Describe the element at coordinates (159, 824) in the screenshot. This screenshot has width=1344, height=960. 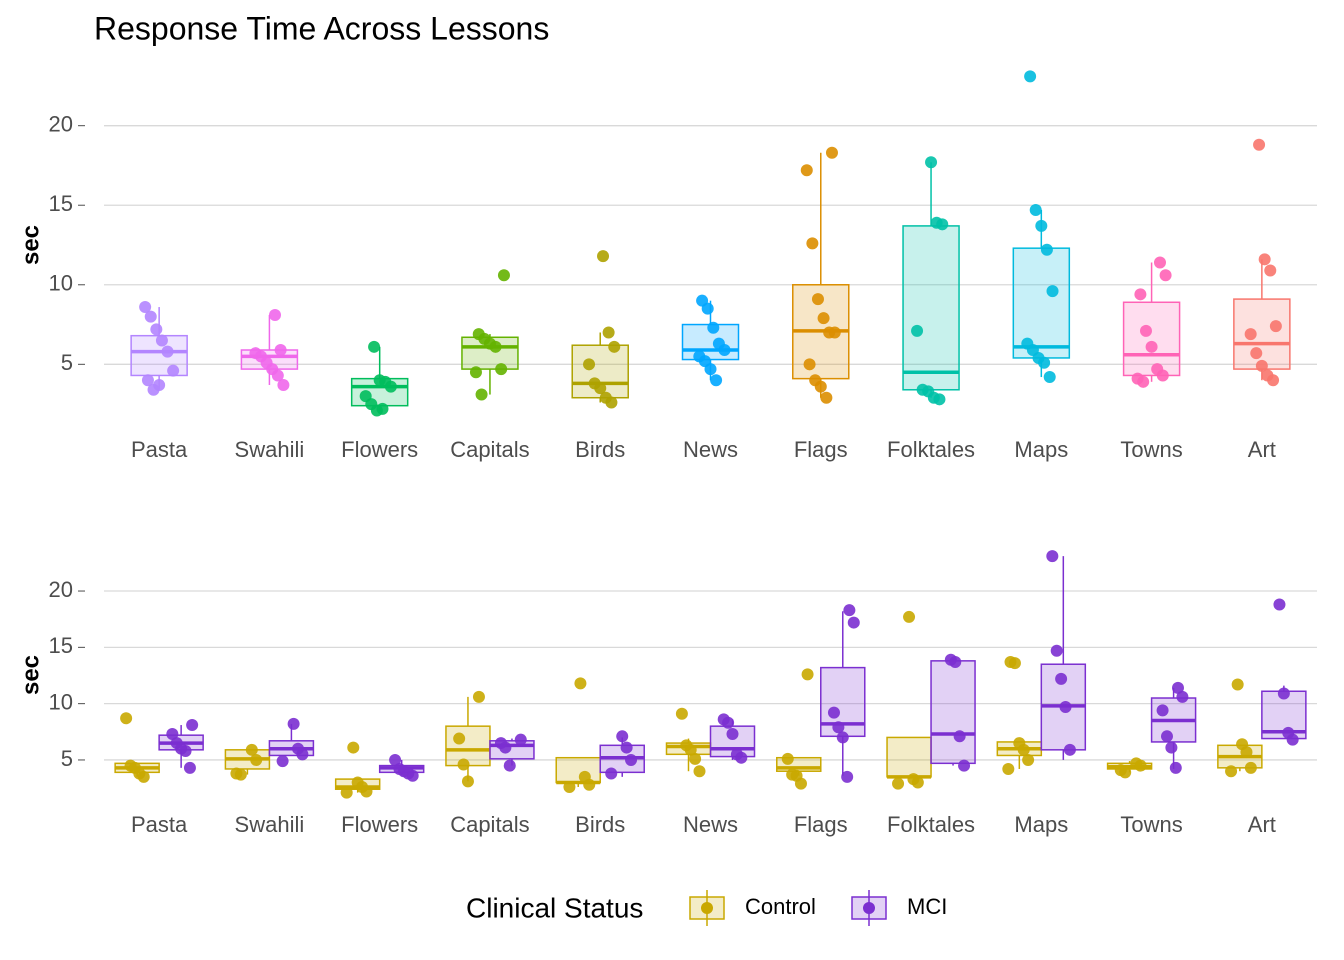
I see `x-tick-label: Pasta` at that location.